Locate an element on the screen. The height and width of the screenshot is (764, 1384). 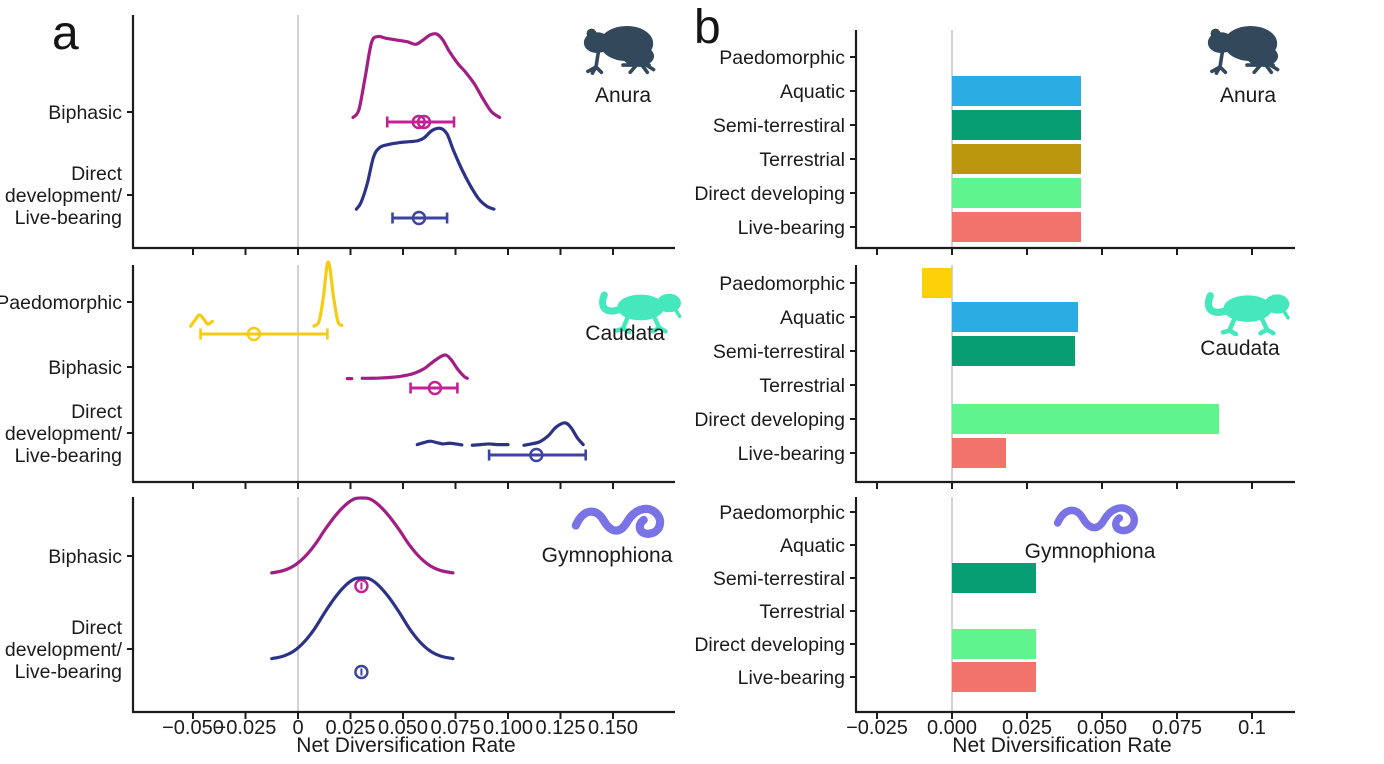
x-tick-label: 0.125 is located at coordinates (560, 728).